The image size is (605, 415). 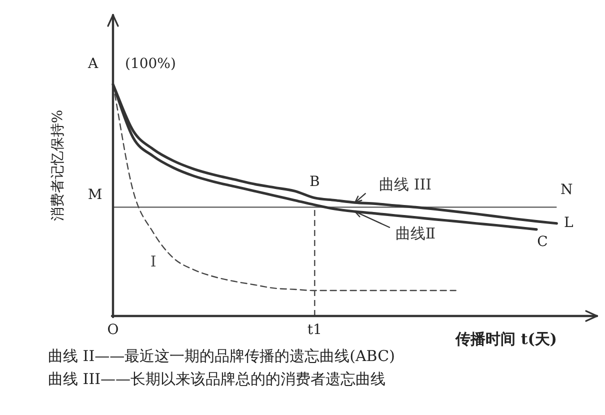 What do you see at coordinates (415, 233) in the screenshot?
I see `series-label: 曲线Ⅱ` at bounding box center [415, 233].